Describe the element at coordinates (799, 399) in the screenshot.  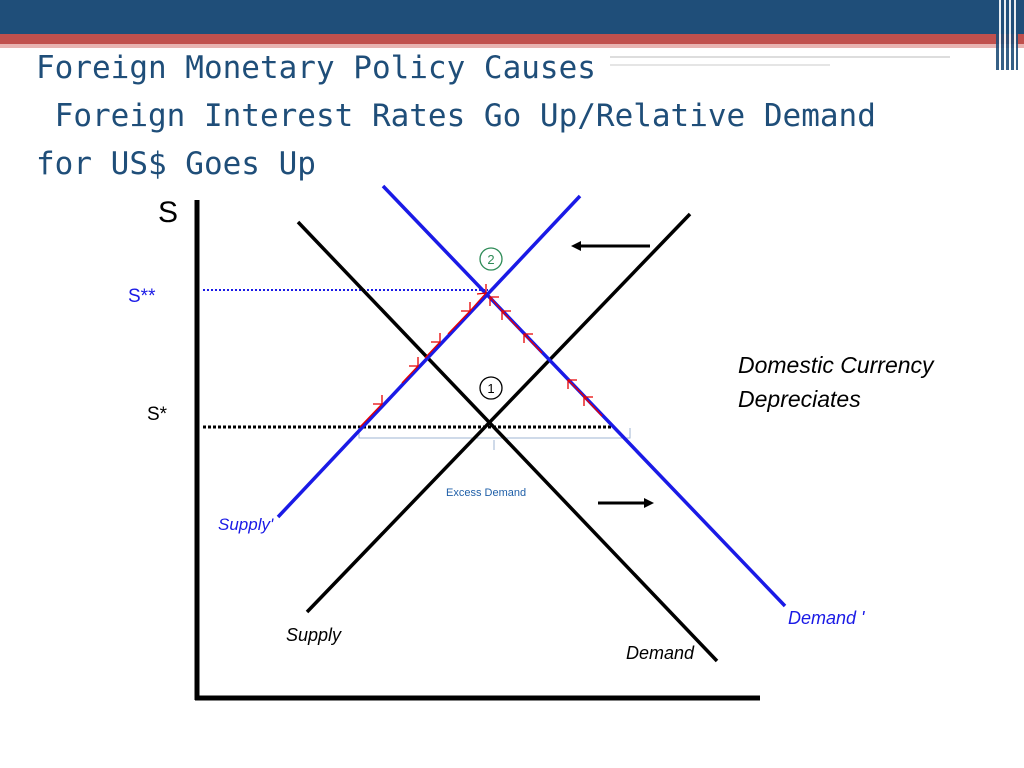
I see `annotation-line-2: Depreciates` at that location.